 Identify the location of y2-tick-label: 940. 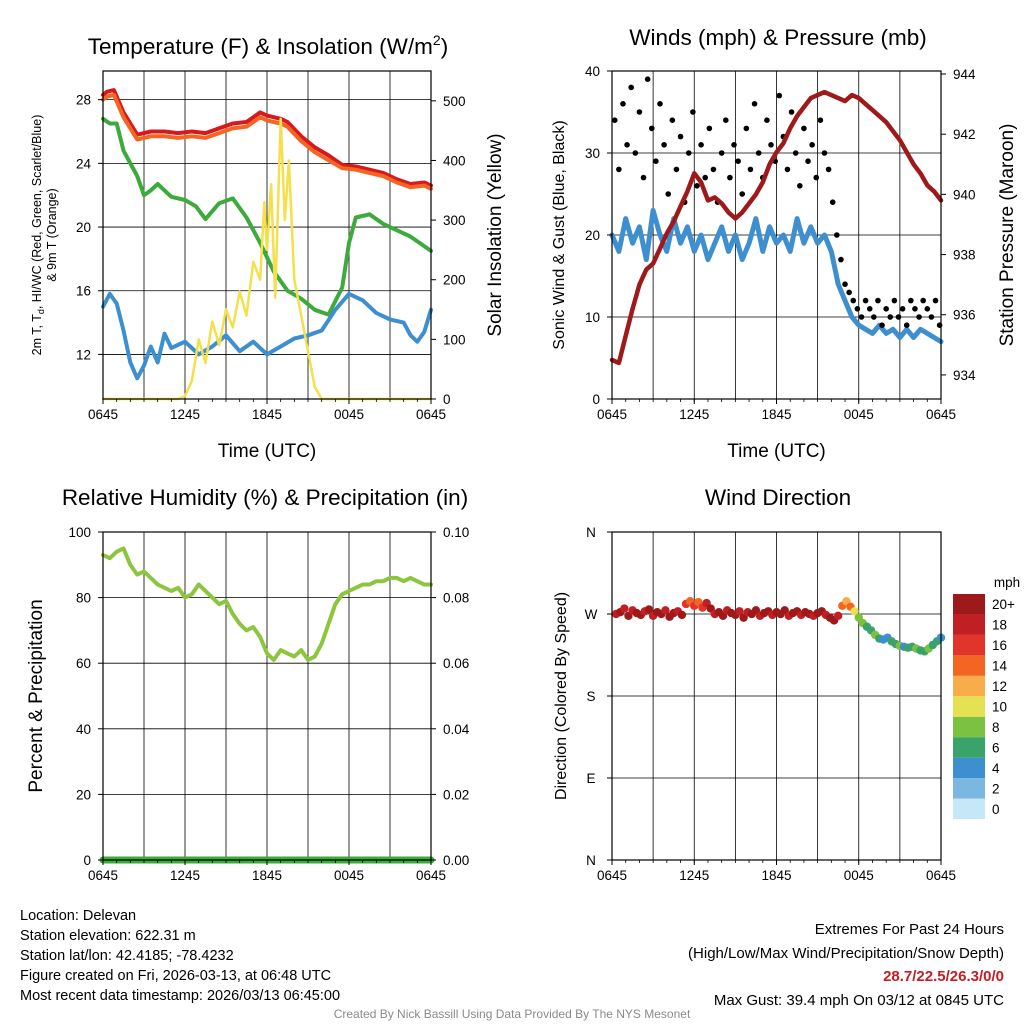
(964, 194).